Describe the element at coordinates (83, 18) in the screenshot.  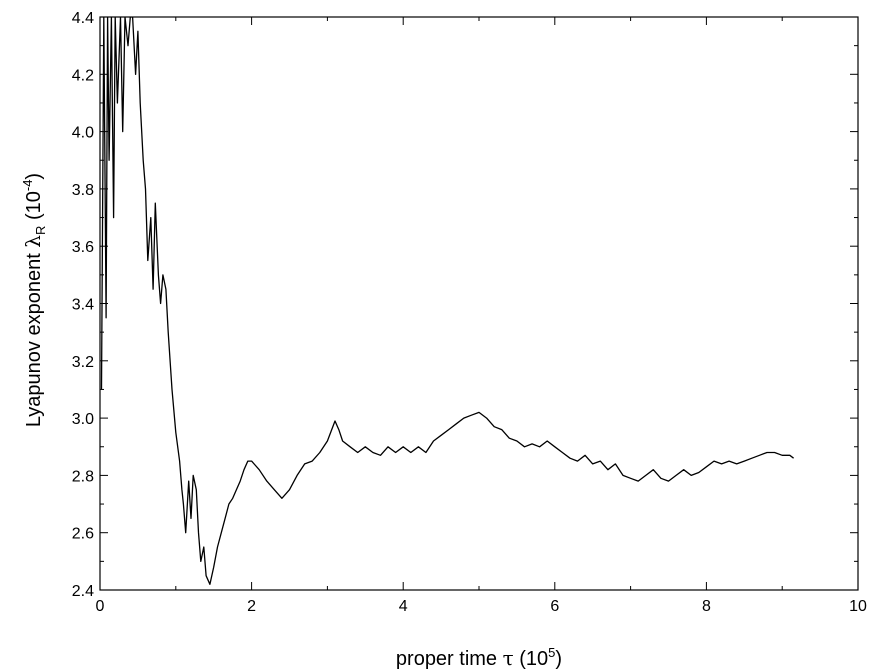
I see `y-tick-label: 4.4` at that location.